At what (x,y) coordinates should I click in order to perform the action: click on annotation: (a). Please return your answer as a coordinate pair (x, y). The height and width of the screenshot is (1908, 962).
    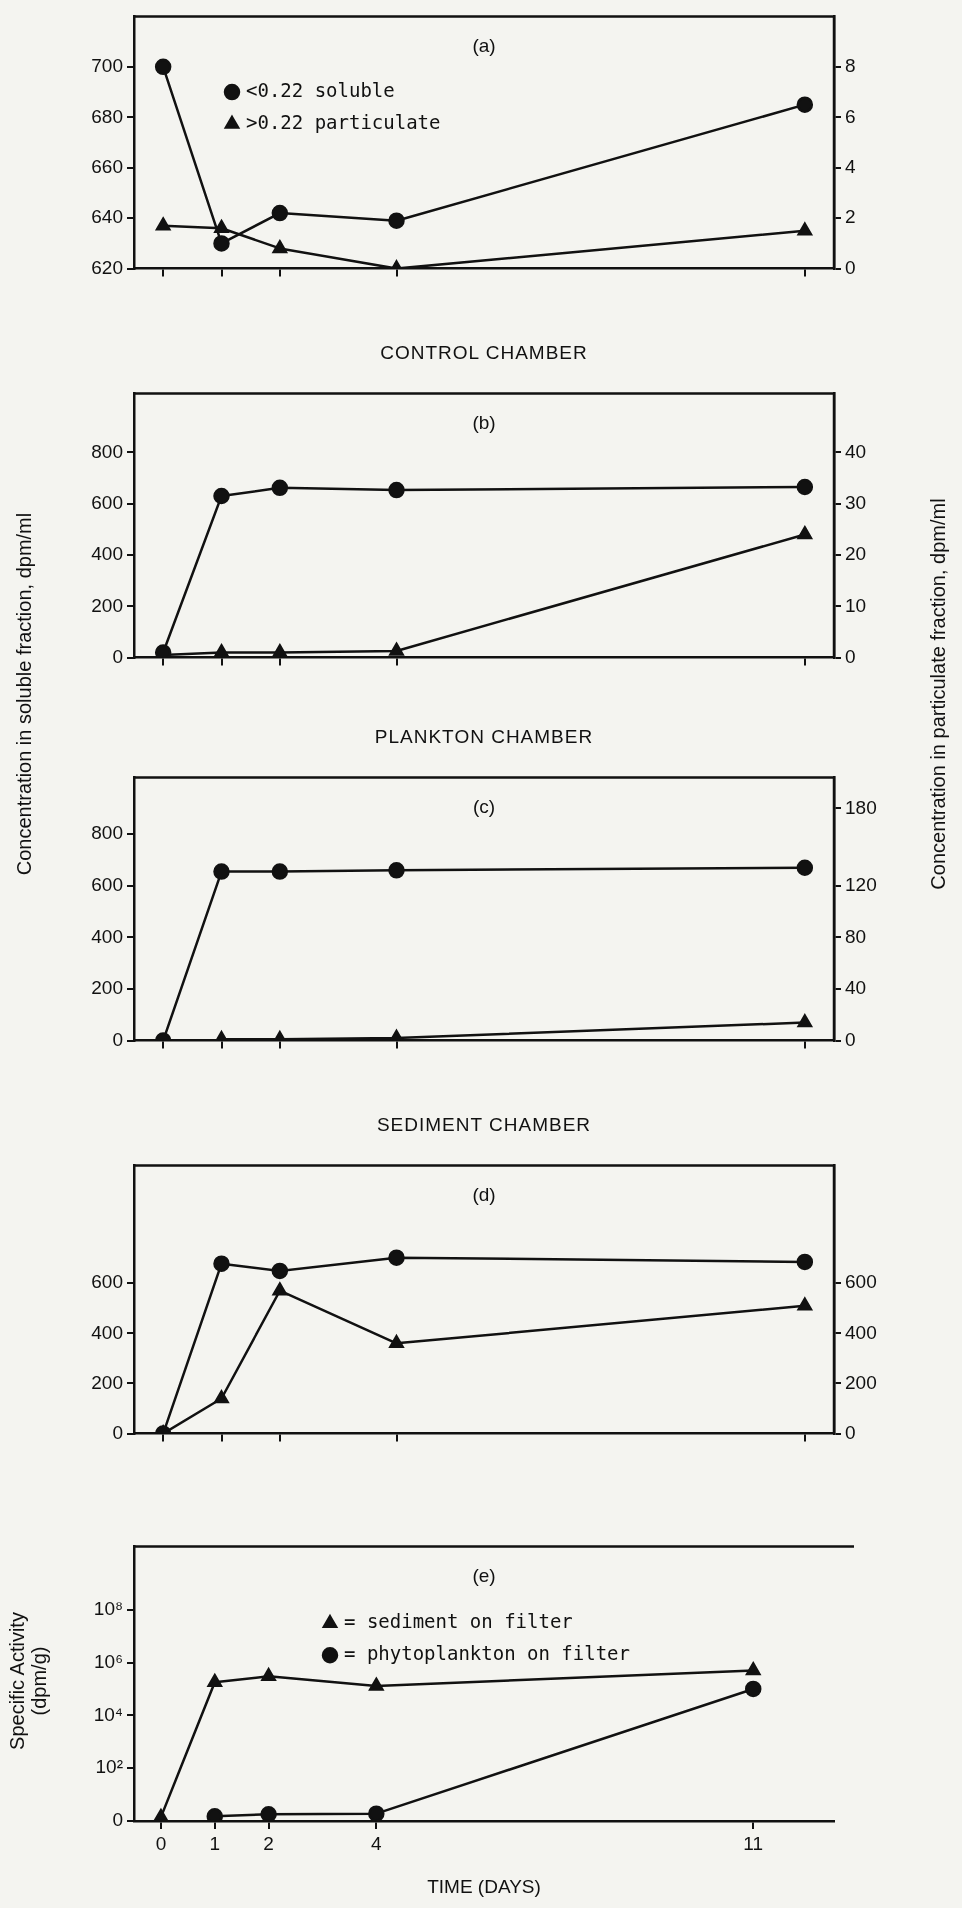
    Looking at the image, I should click on (484, 45).